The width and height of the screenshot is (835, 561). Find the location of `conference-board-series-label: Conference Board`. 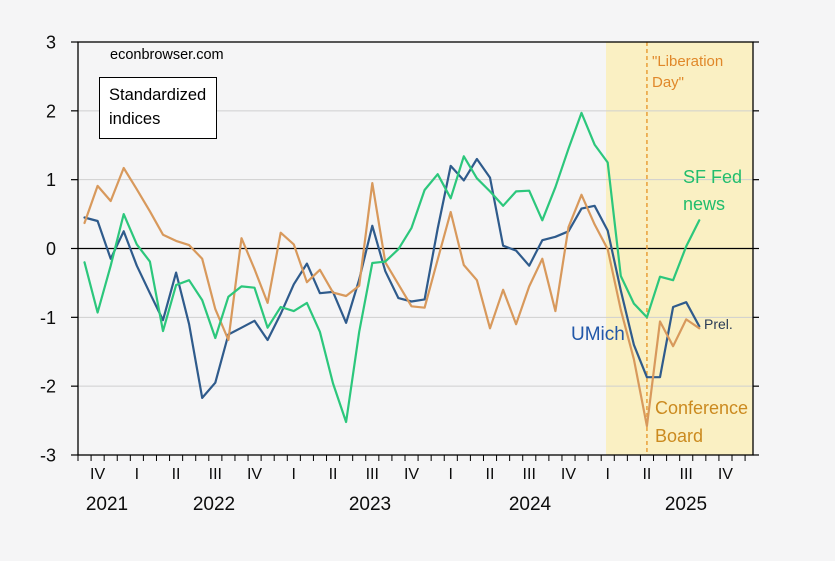

conference-board-series-label: Conference Board is located at coordinates (701, 422).